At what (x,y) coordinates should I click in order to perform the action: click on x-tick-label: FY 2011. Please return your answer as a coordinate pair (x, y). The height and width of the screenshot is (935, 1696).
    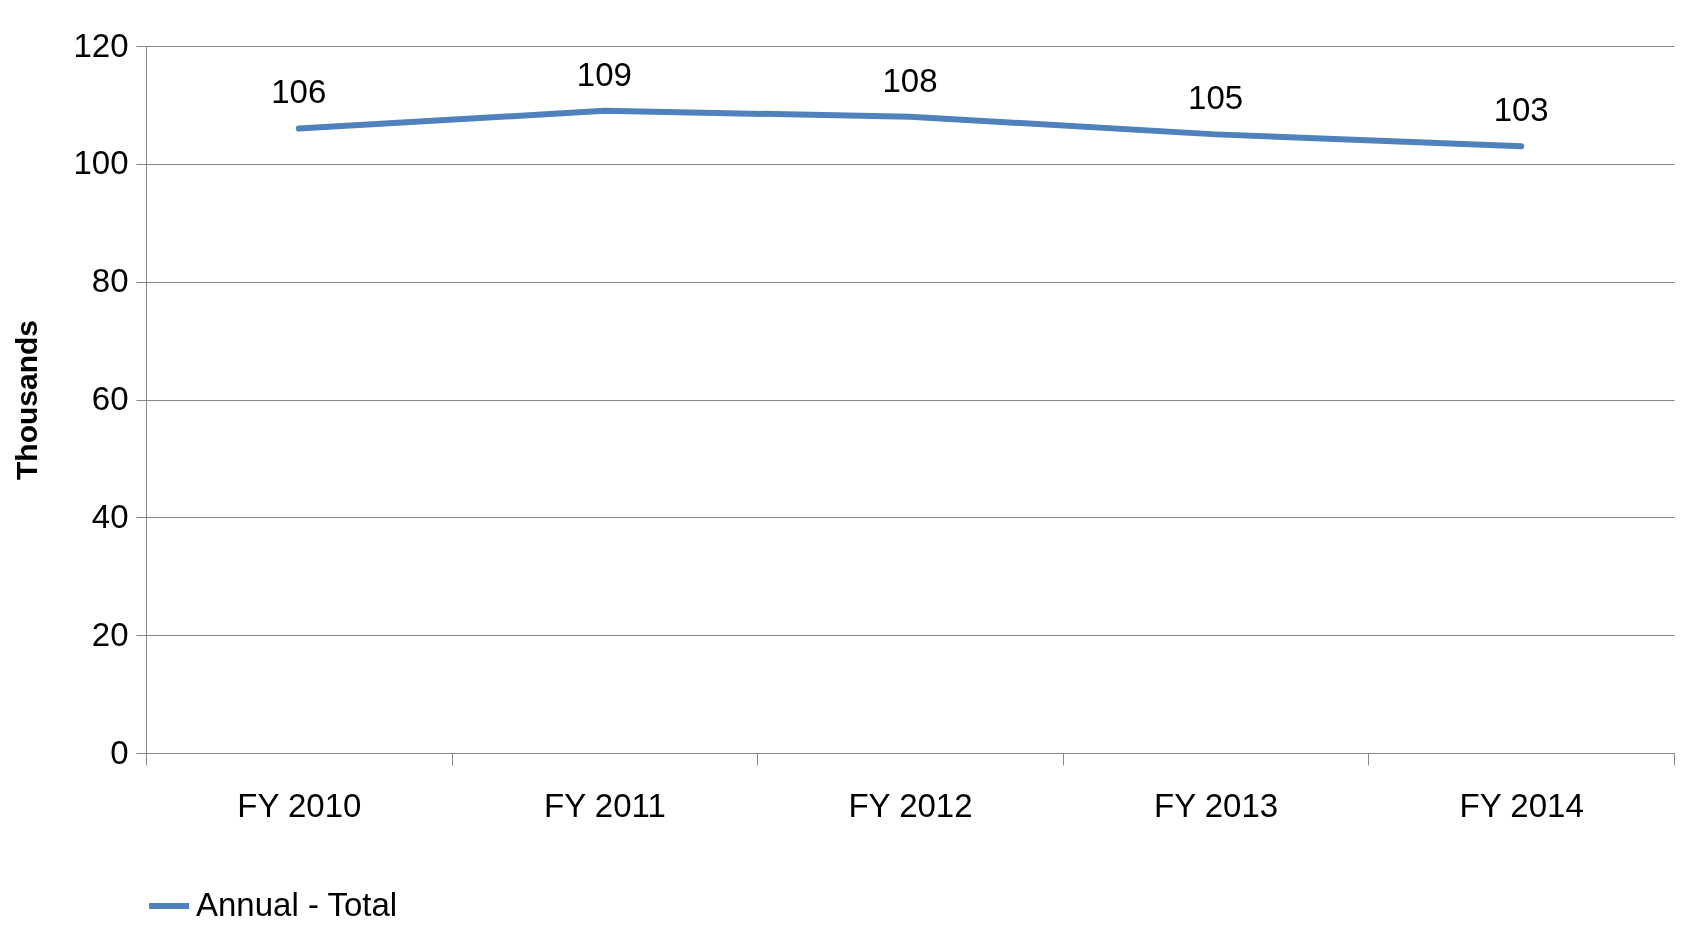
    Looking at the image, I should click on (605, 805).